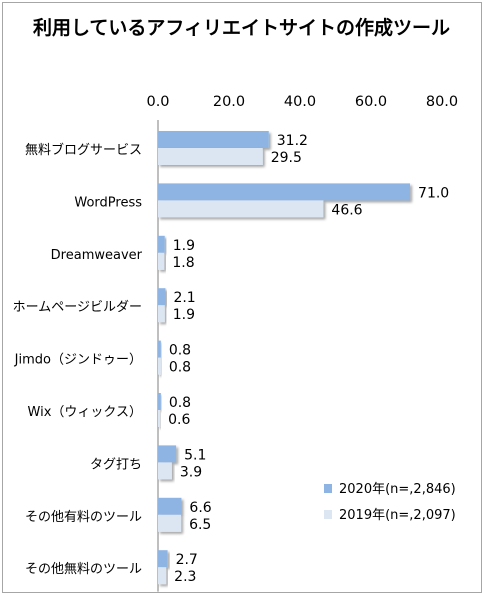 The height and width of the screenshot is (597, 486). I want to click on category-label: WordPress, so click(108, 202).